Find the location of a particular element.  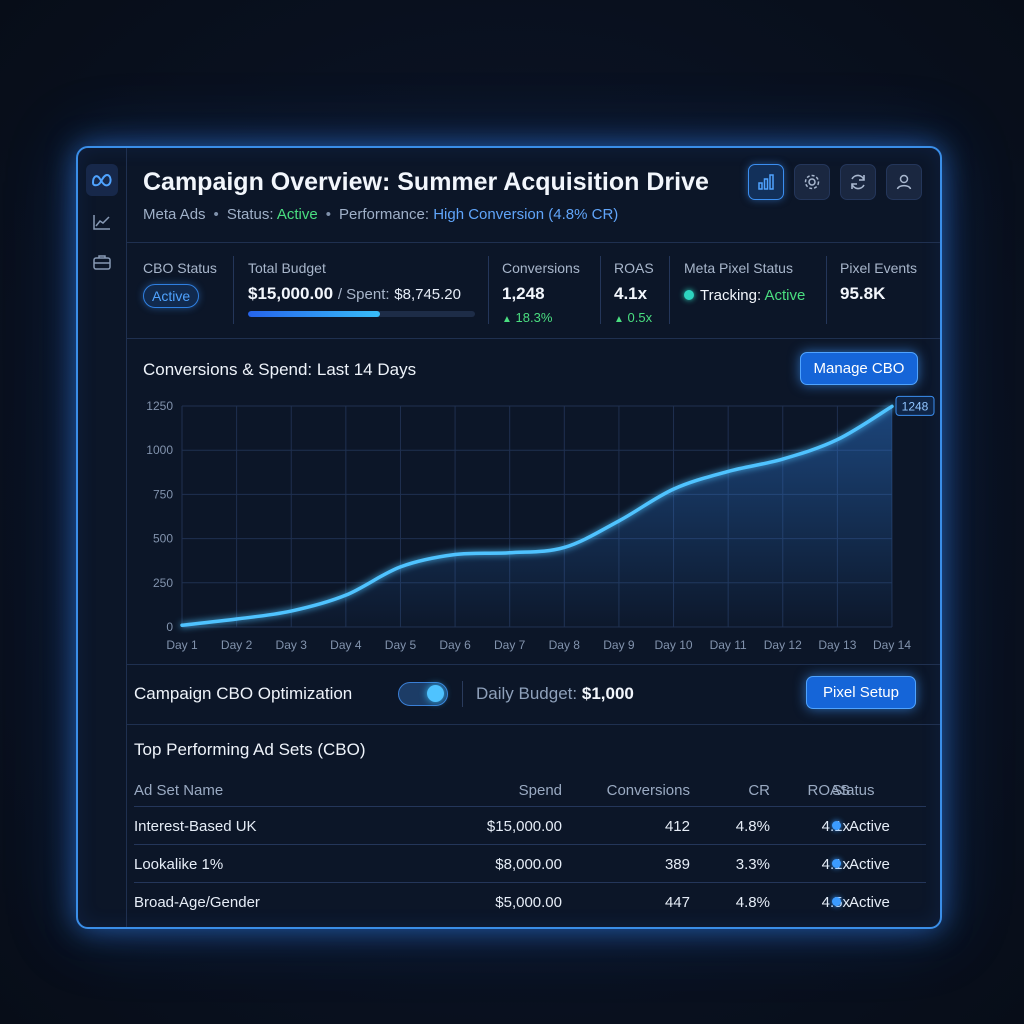

profile-button is located at coordinates (904, 182).